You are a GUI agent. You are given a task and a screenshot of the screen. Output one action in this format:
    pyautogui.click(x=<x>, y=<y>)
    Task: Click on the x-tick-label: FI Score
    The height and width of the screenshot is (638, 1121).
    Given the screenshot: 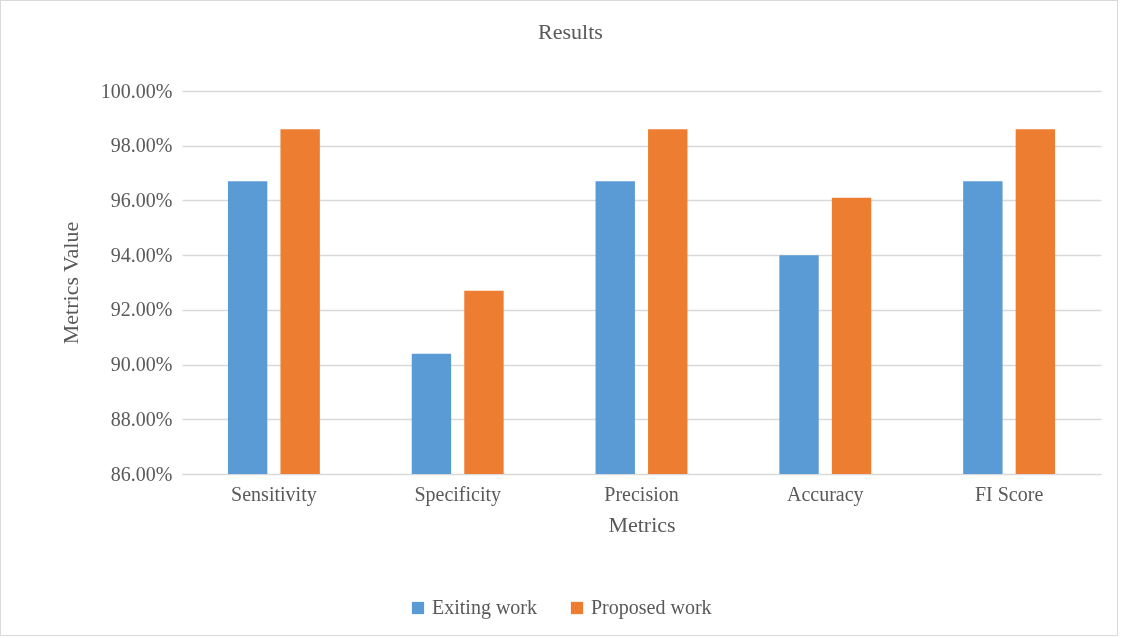 What is the action you would take?
    pyautogui.click(x=1009, y=493)
    